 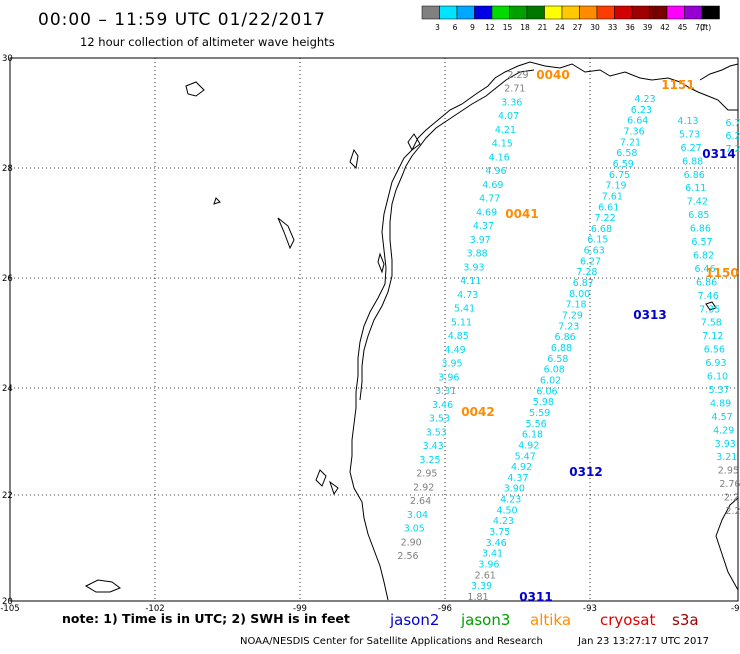 I want to click on satellite-jason3: jason3, so click(x=485, y=620).